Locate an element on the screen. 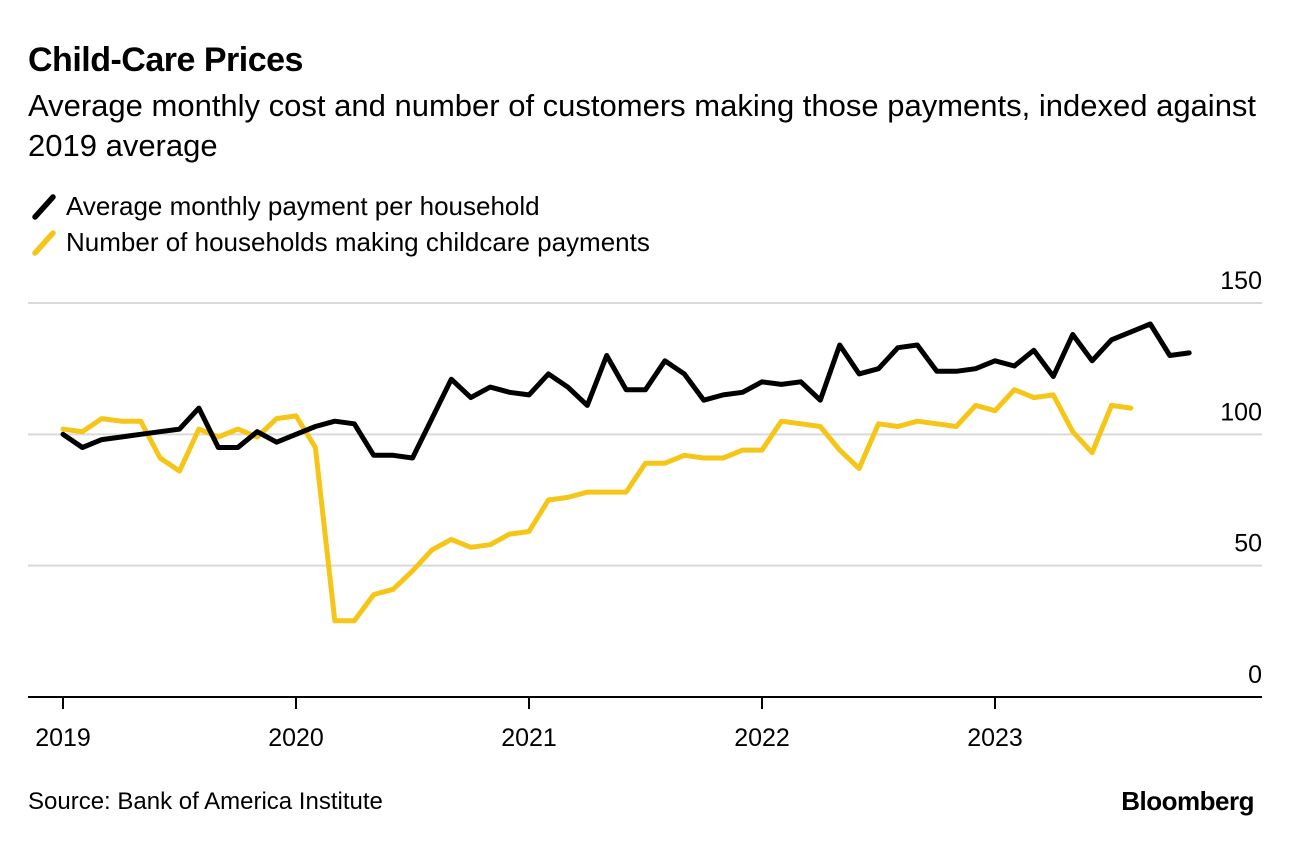  y-tick-label-0: 0 is located at coordinates (1255, 675).